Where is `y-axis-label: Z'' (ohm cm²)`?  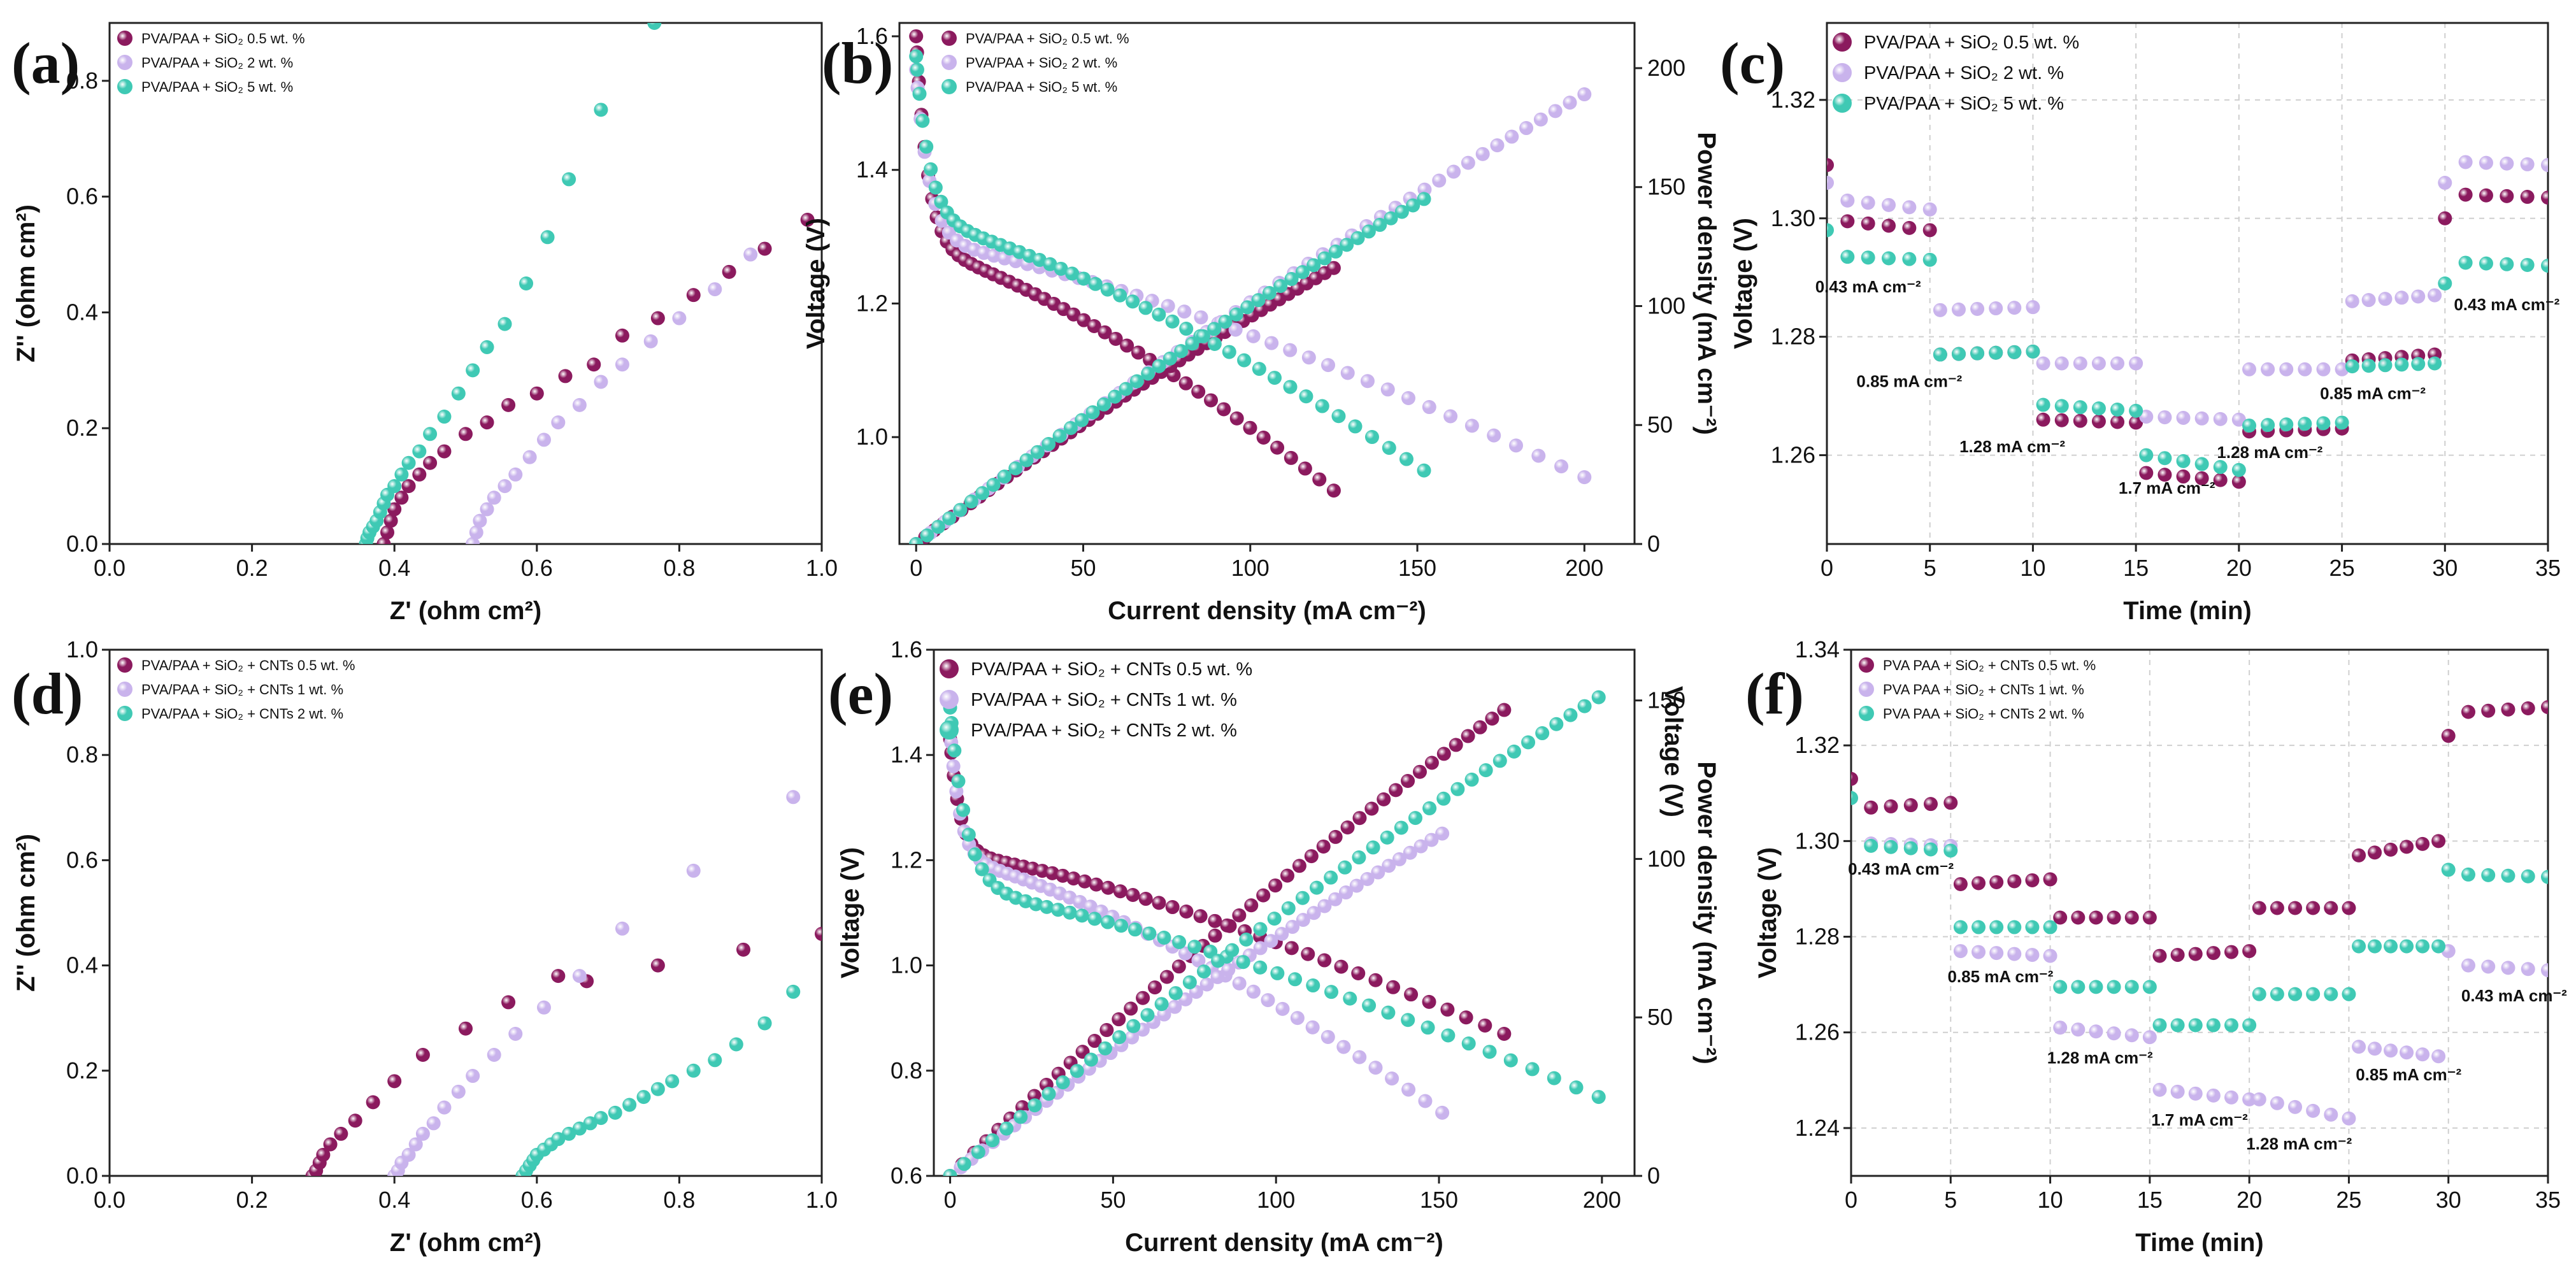 y-axis-label: Z'' (ohm cm²) is located at coordinates (26, 283).